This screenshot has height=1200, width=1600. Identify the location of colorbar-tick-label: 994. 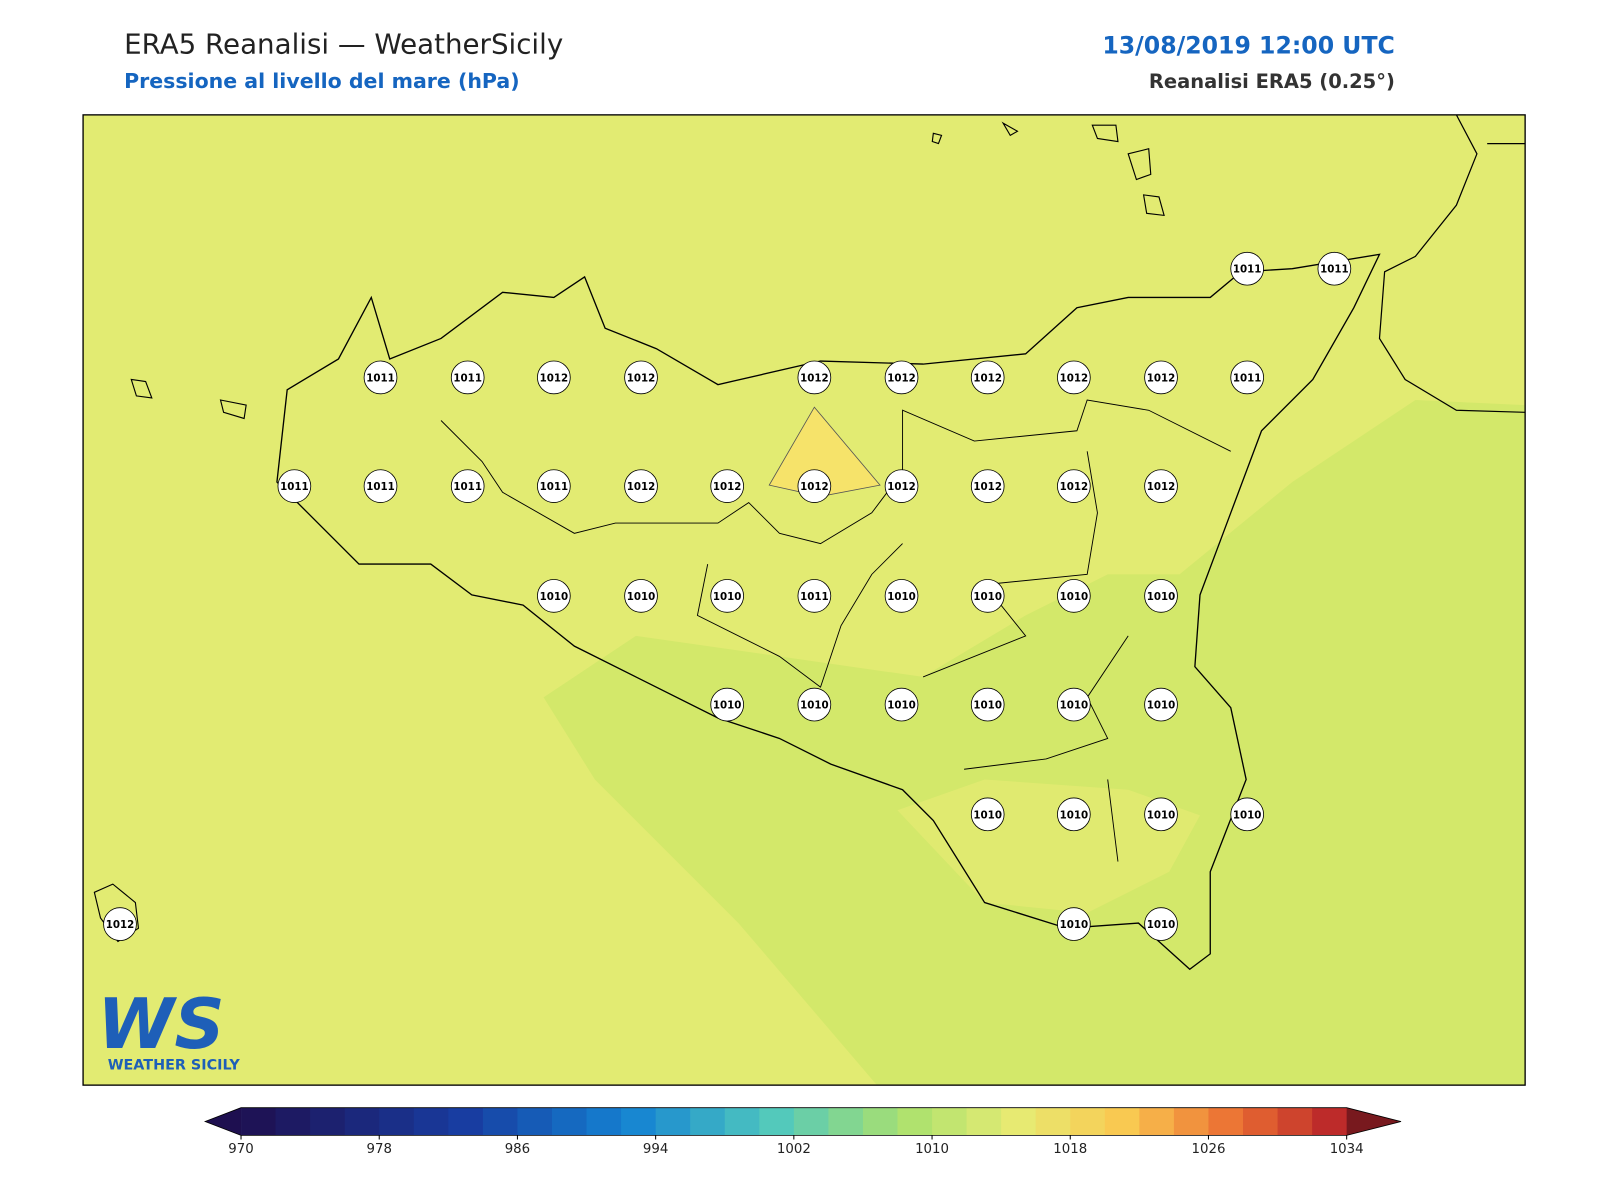
(655, 1149).